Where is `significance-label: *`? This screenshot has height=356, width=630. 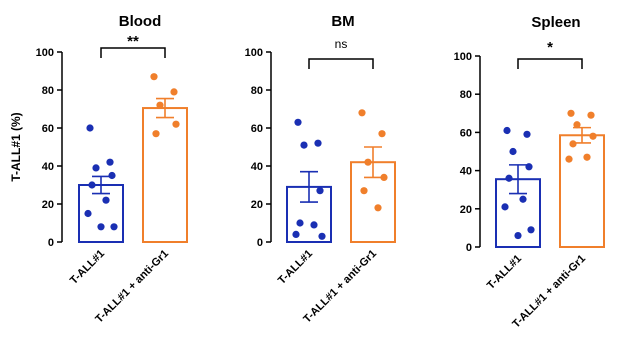 significance-label: * is located at coordinates (550, 47).